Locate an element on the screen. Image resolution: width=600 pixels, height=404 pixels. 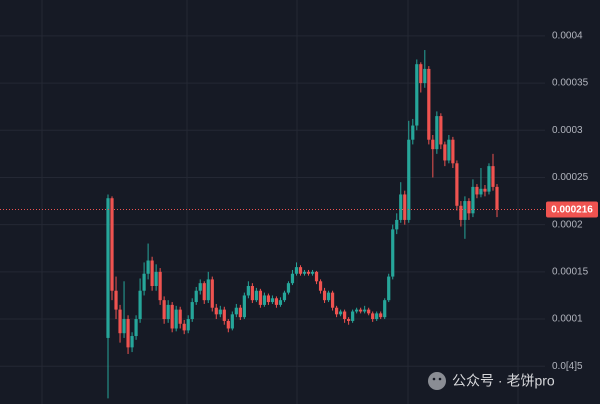
watermark-icon is located at coordinates (437, 381).